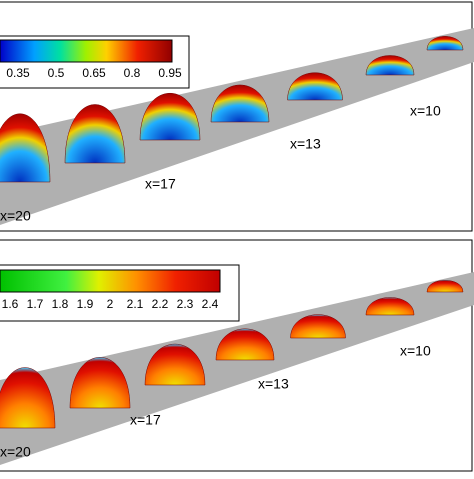  I want to click on colorbar-tick-label: 2.3, so click(185, 304).